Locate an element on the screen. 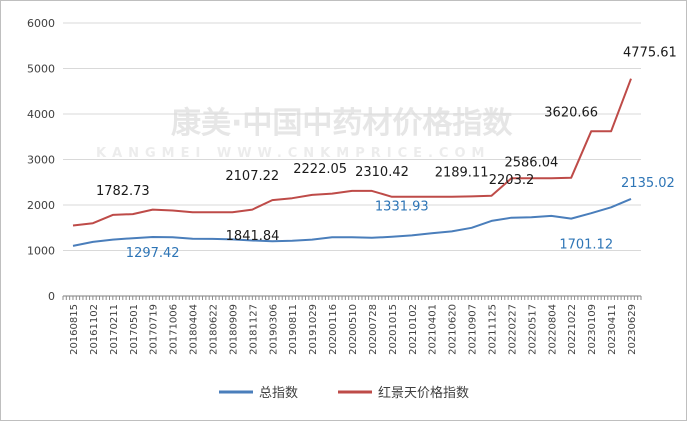  x-tick-label: 20210620 is located at coordinates (453, 329).